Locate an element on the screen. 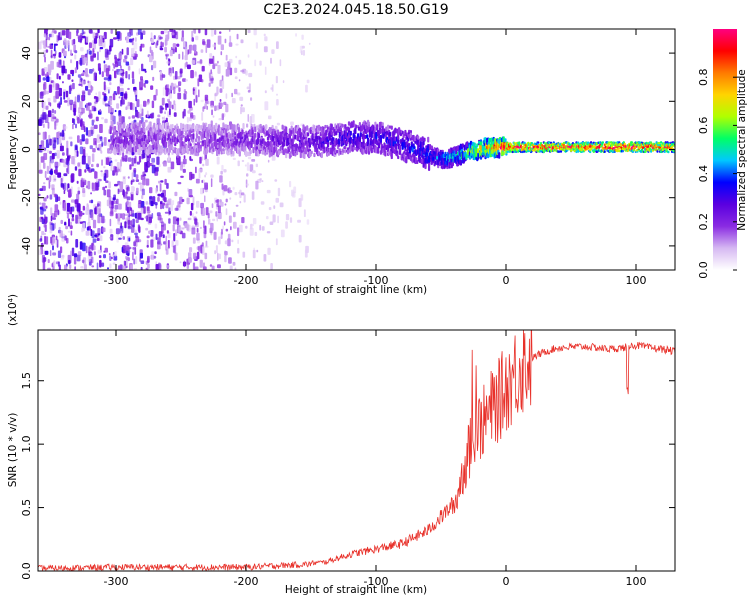  spectrogram-x-label: Height of straight line (km) is located at coordinates (356, 290).